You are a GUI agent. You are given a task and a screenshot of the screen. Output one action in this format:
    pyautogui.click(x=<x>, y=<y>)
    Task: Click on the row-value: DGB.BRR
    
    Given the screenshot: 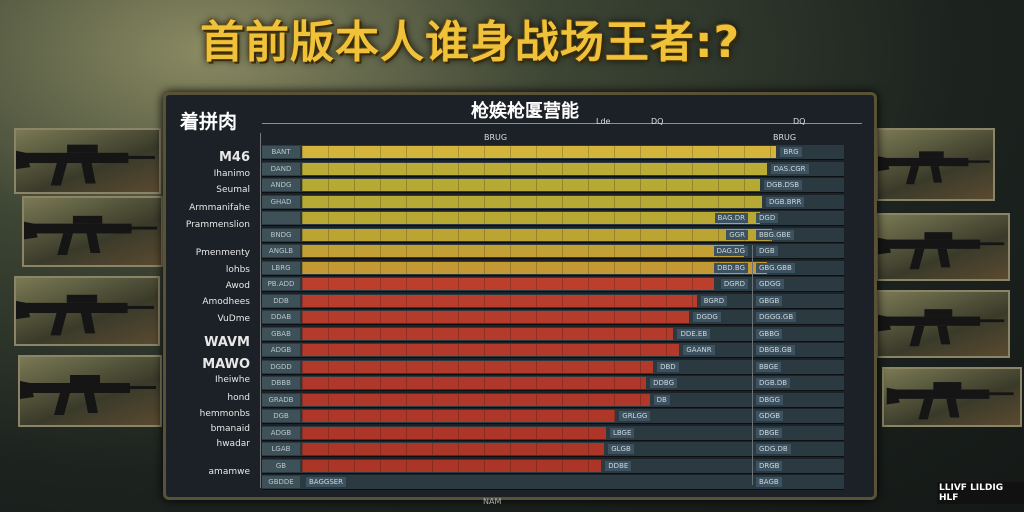 What is the action you would take?
    pyautogui.click(x=785, y=201)
    